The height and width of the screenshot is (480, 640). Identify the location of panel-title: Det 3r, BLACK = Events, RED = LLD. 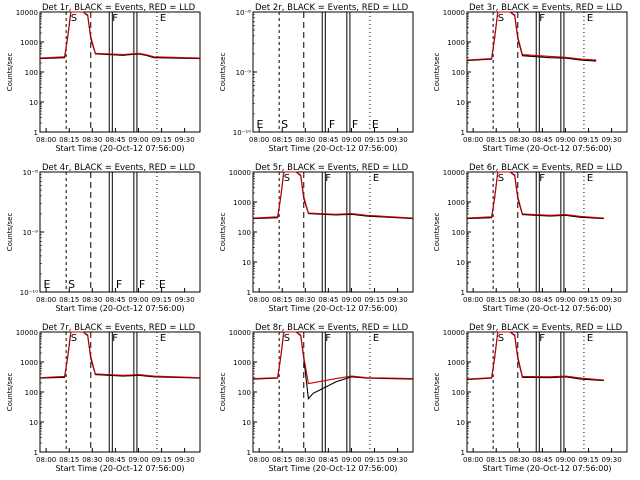
(546, 8).